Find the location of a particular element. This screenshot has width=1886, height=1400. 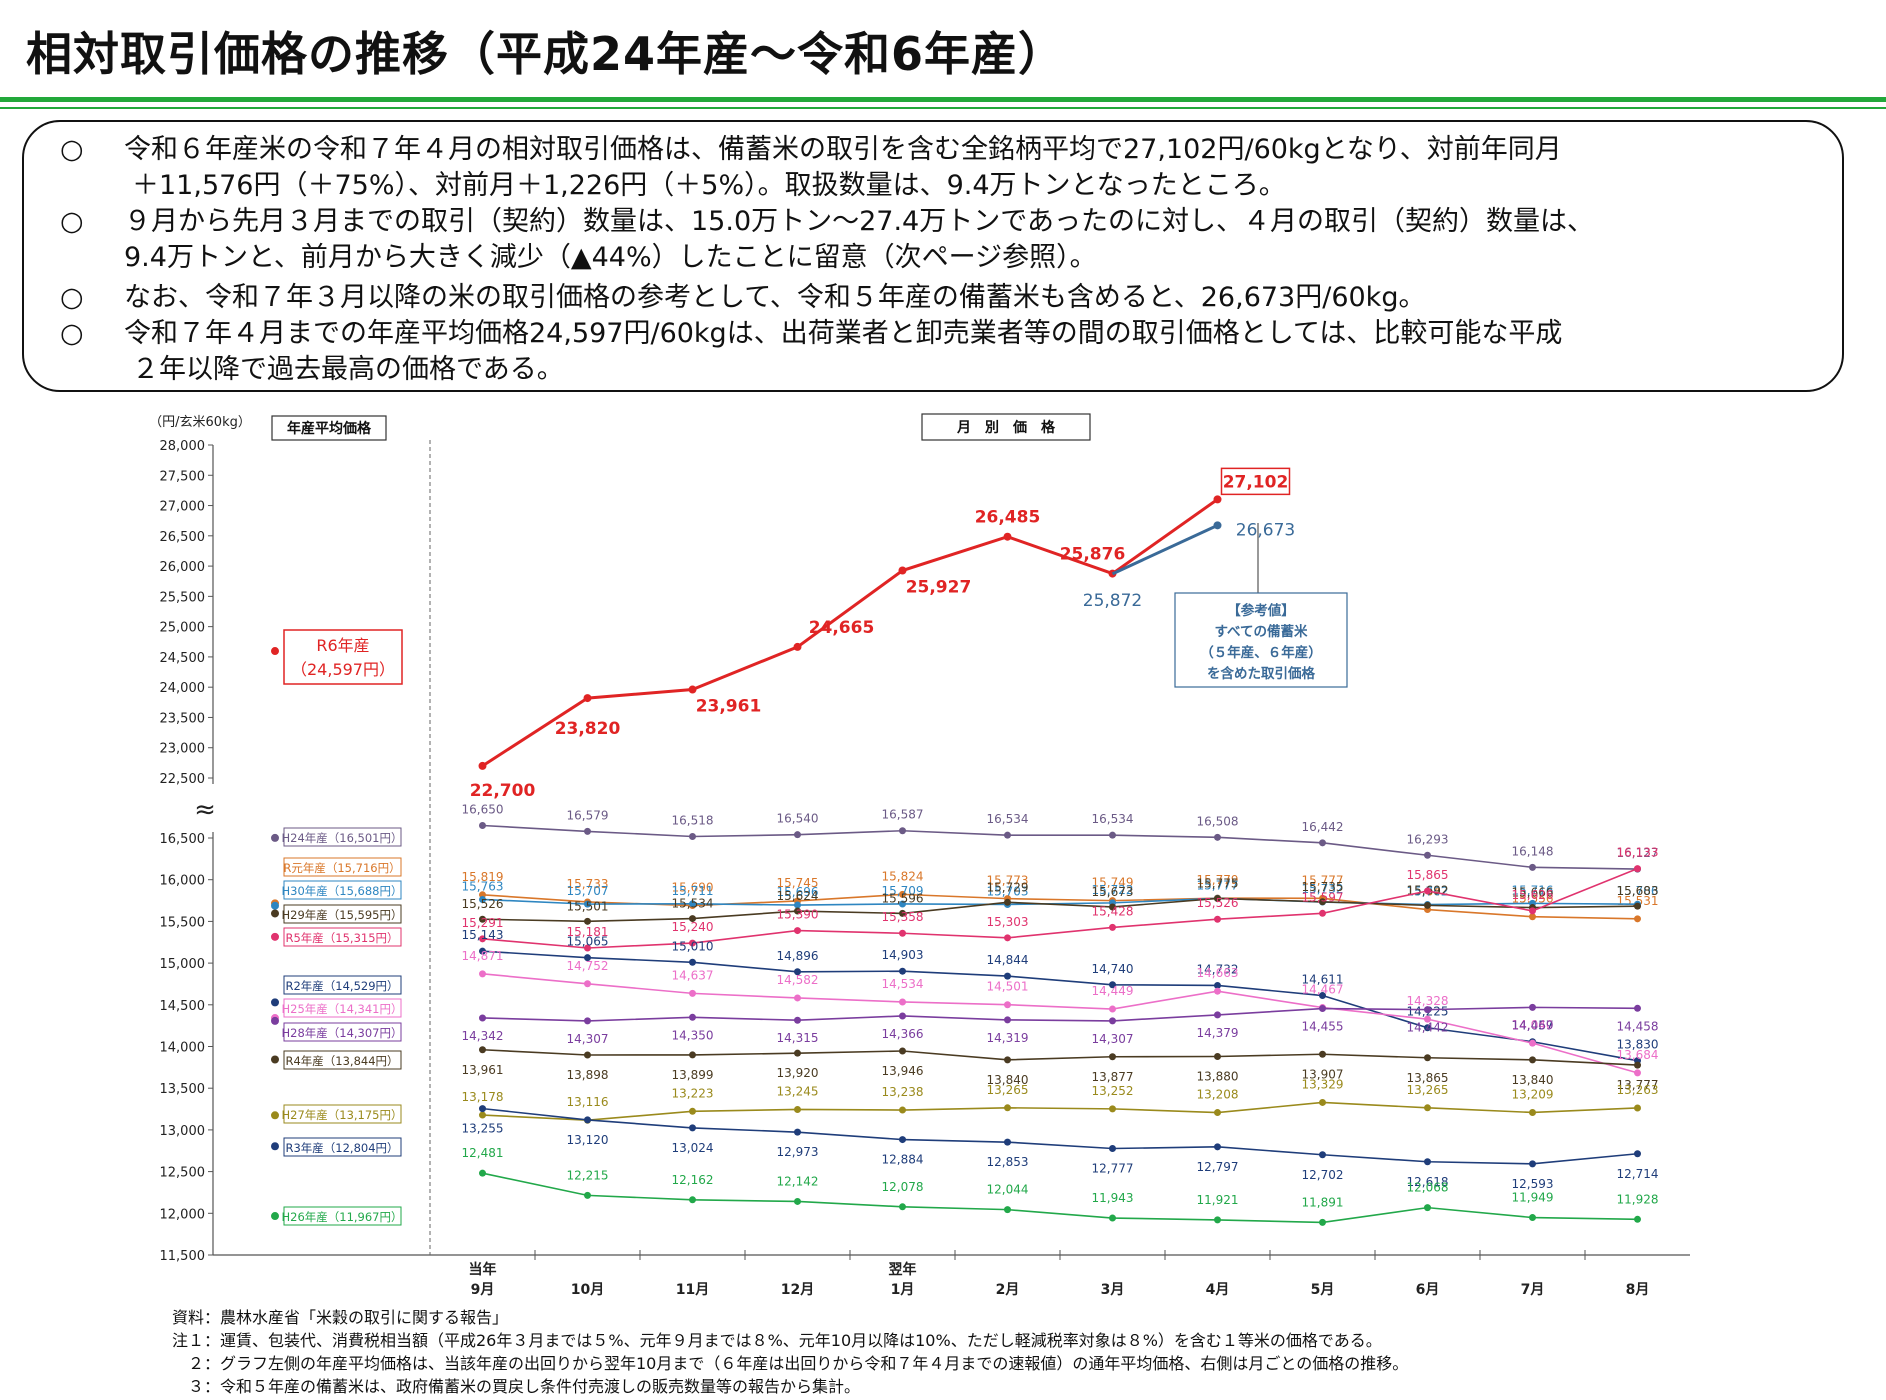

title-rule-thick is located at coordinates (943, 99).